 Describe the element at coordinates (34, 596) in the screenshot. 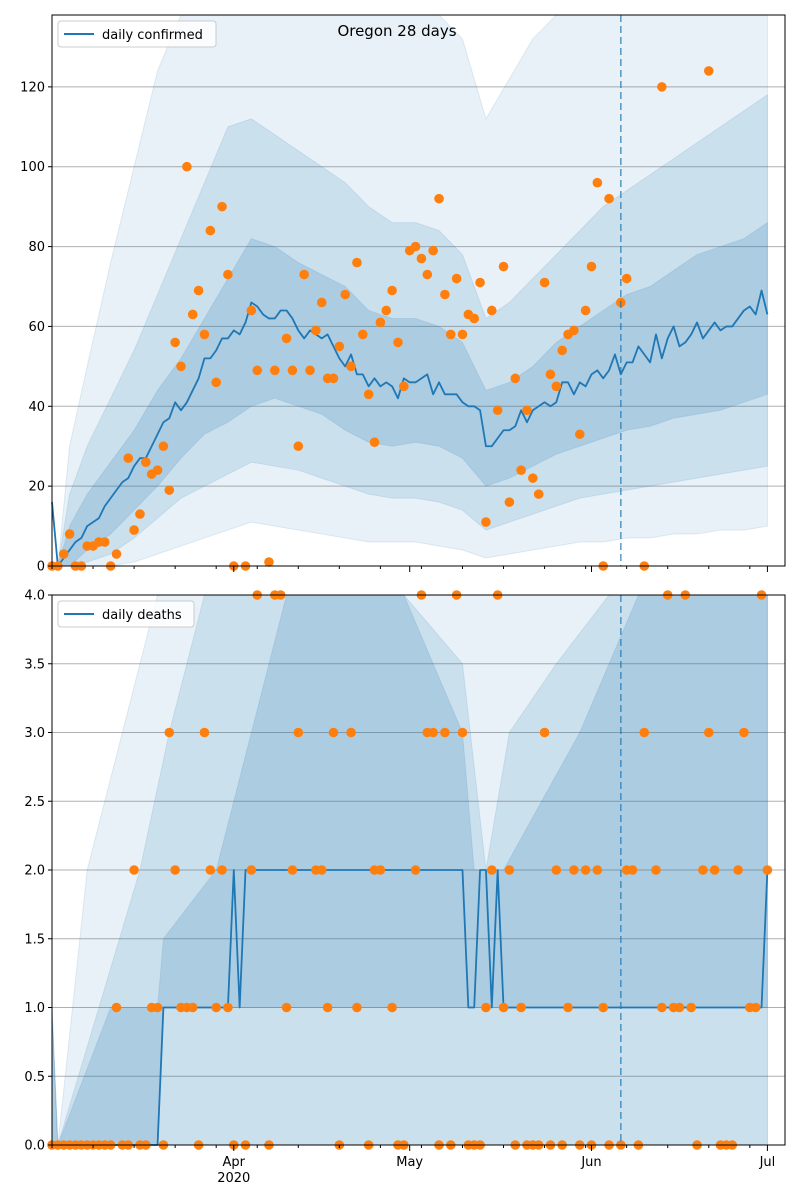

I see `y-tick-label: 4.0` at that location.